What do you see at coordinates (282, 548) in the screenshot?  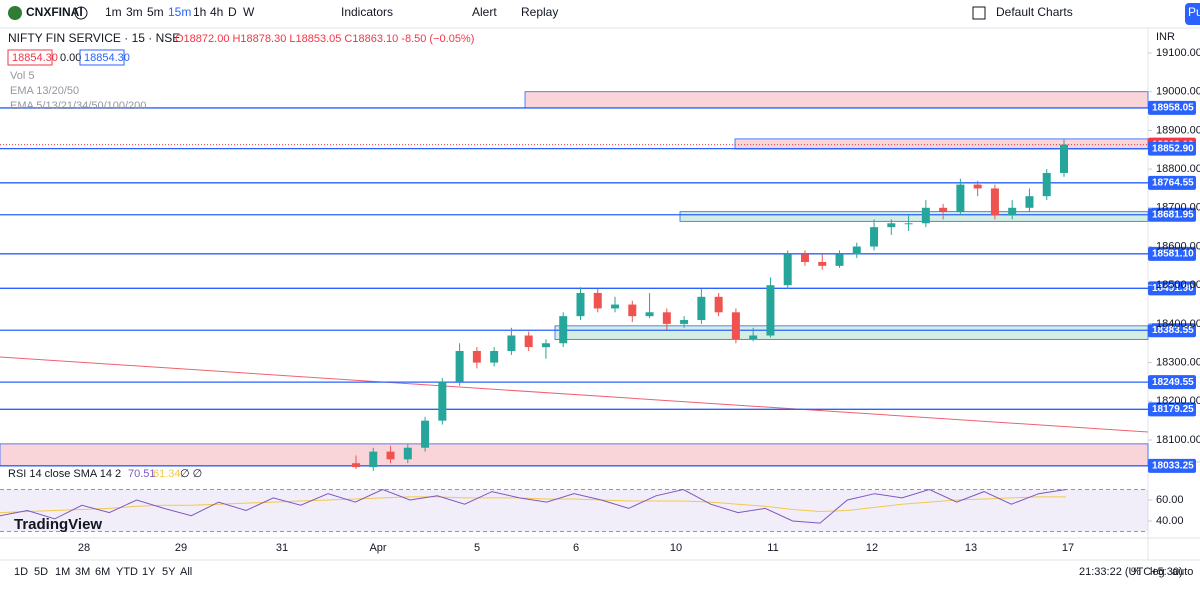 I see `x-tick-label: 31` at bounding box center [282, 548].